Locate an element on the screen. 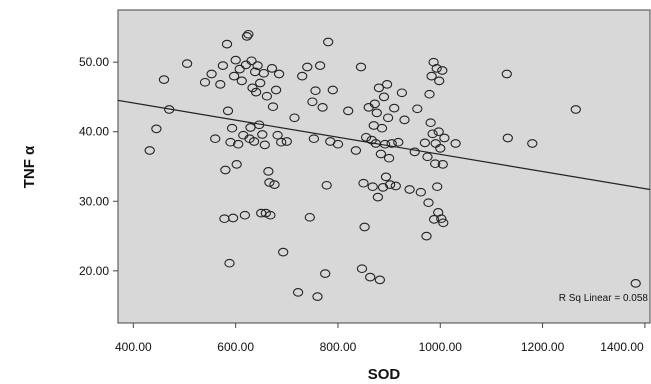  x-tick-label: 1400.00 is located at coordinates (622, 347).